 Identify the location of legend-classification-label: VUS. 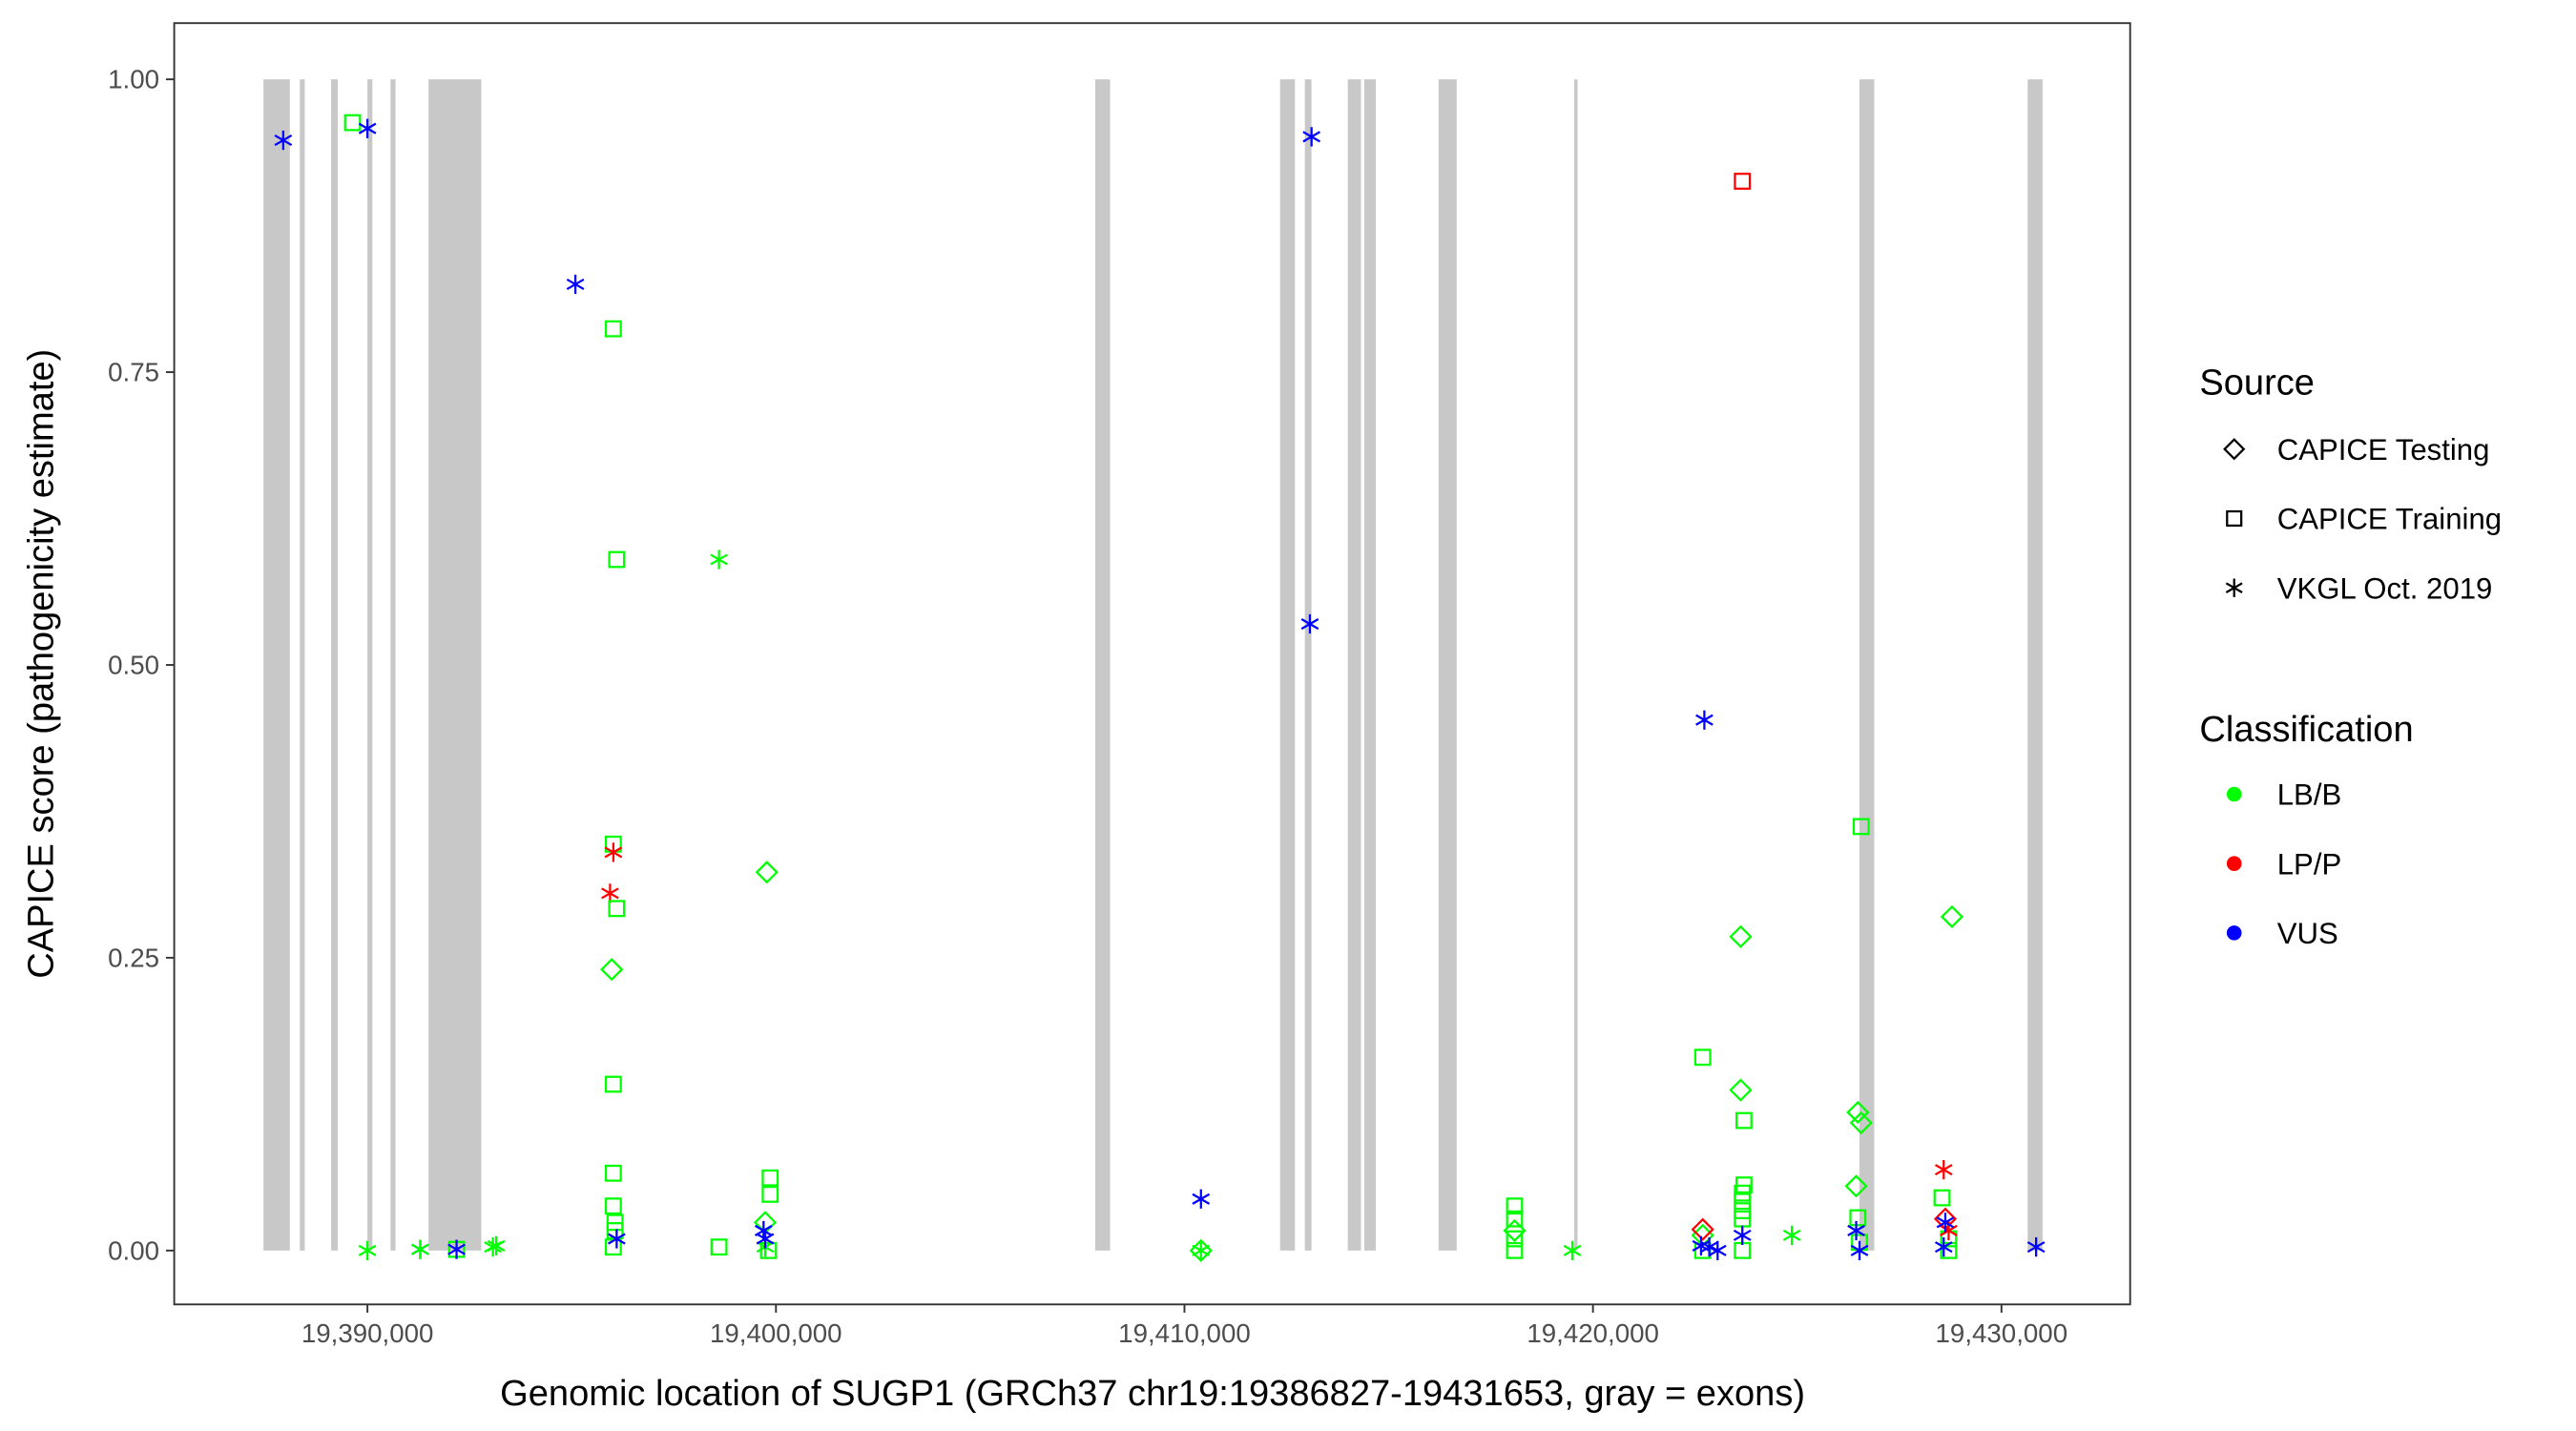
(2307, 933).